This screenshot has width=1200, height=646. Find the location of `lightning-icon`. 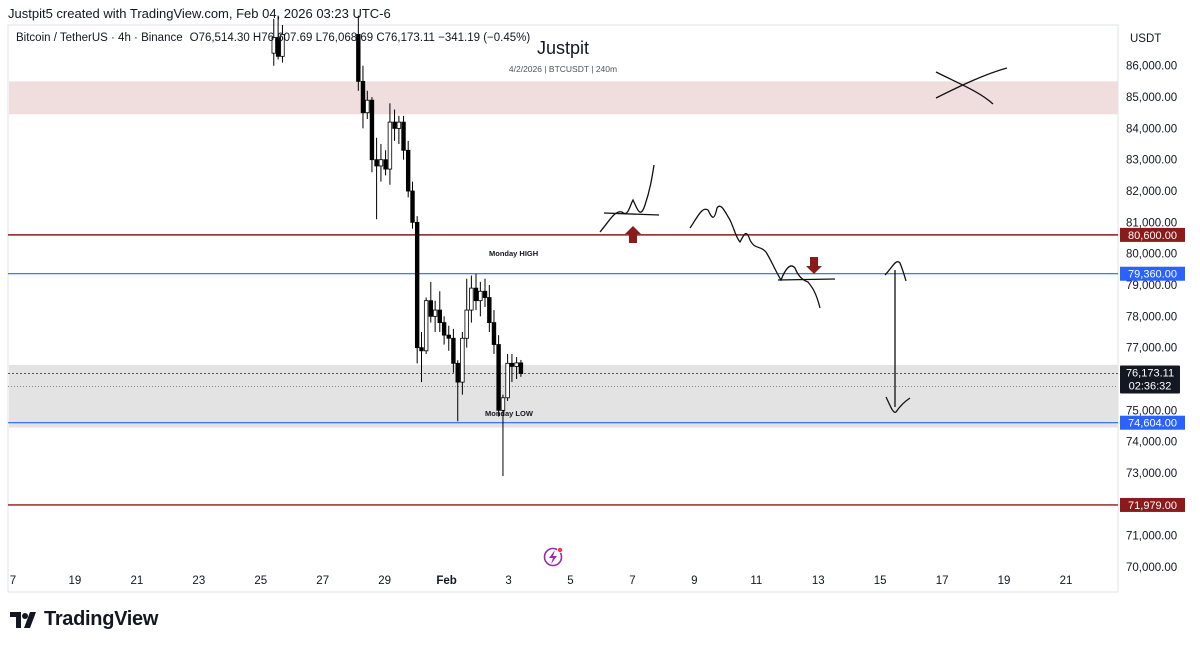

lightning-icon is located at coordinates (553, 557).